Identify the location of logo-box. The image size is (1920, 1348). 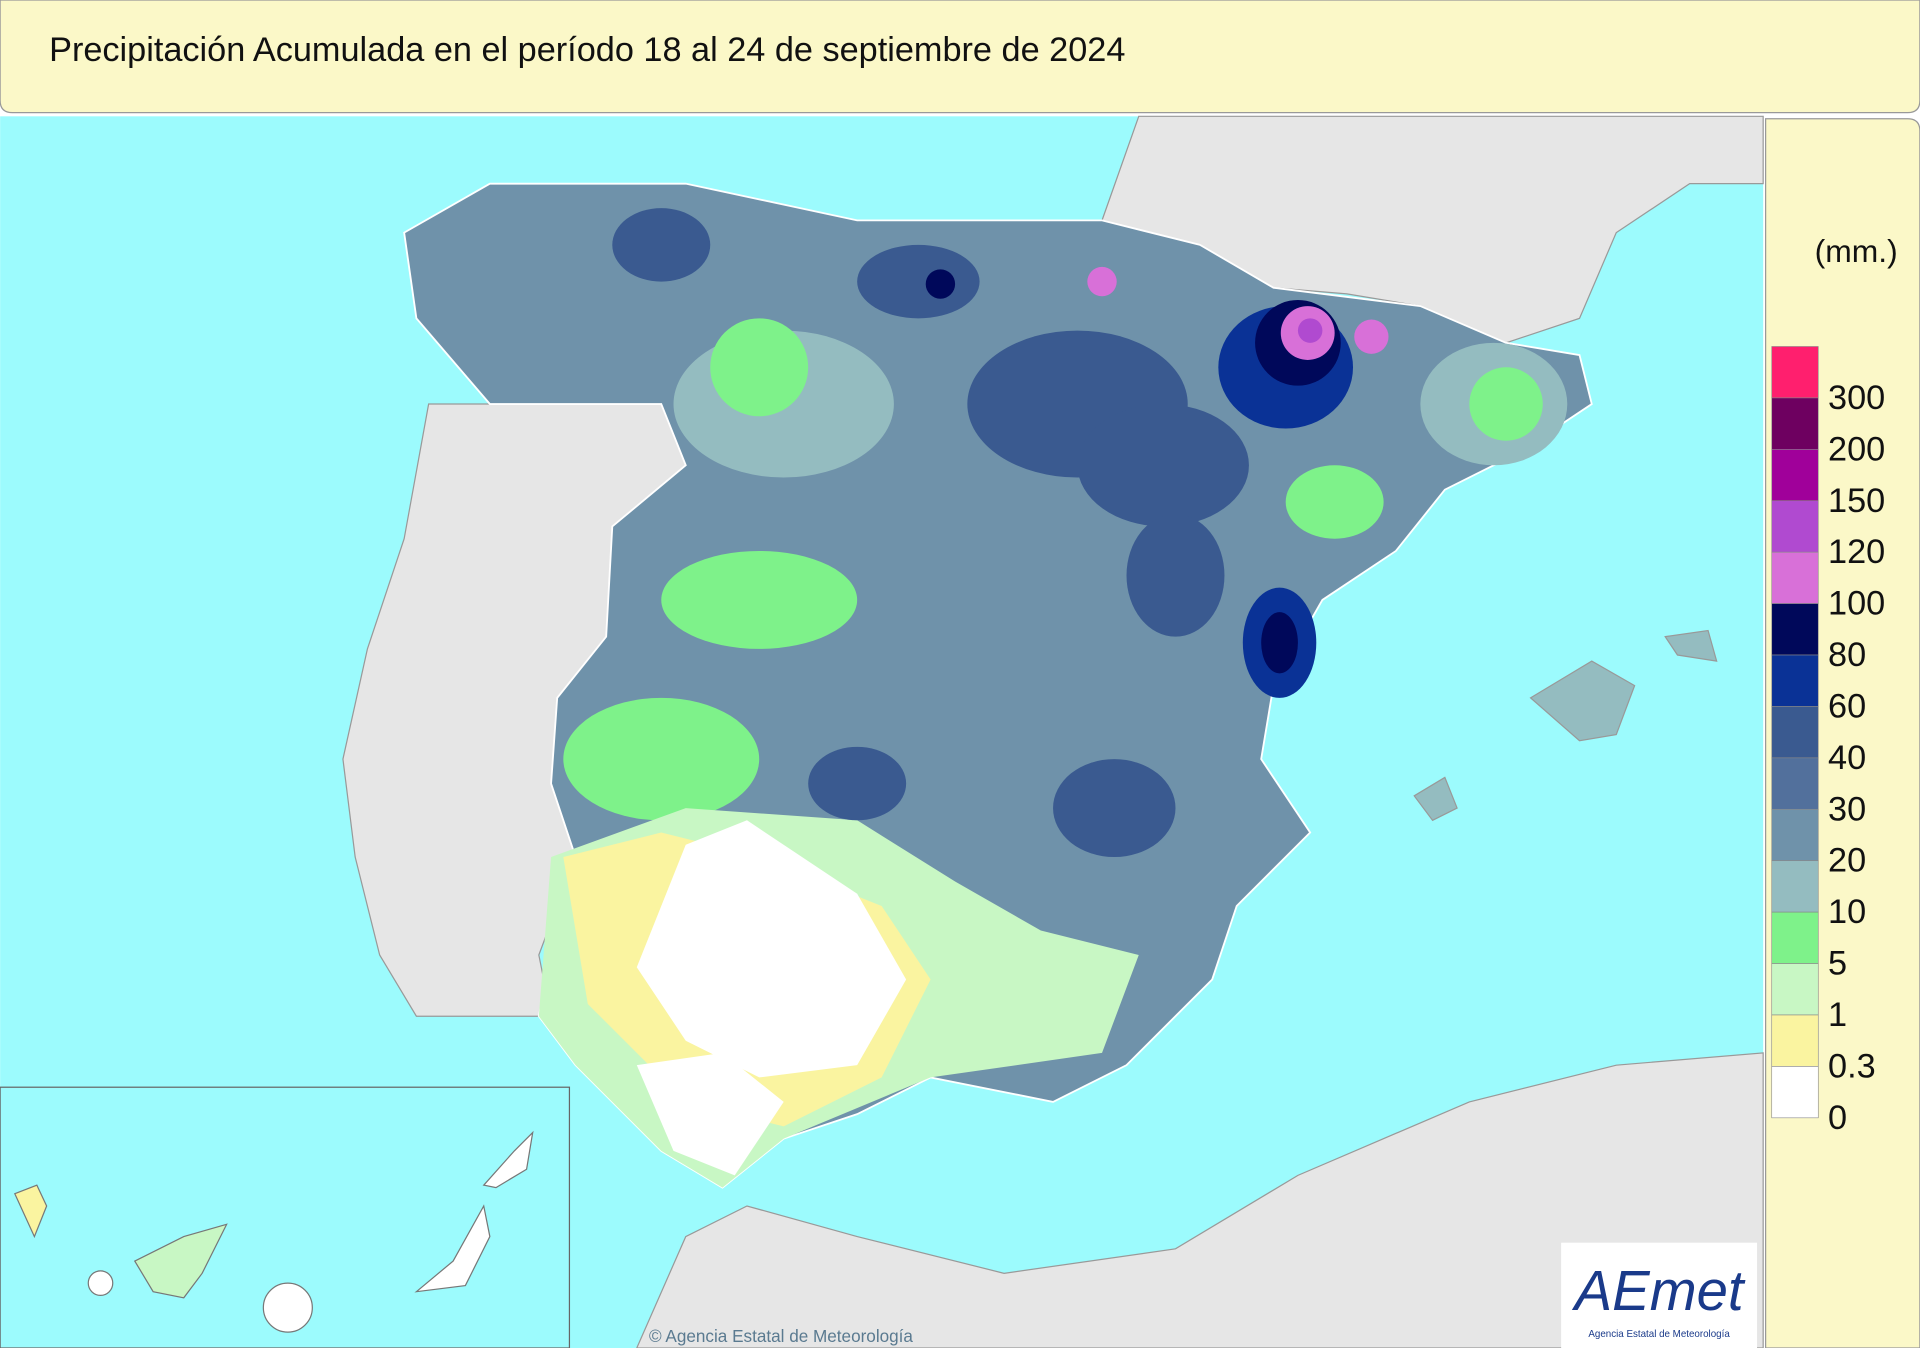
(1659, 1295).